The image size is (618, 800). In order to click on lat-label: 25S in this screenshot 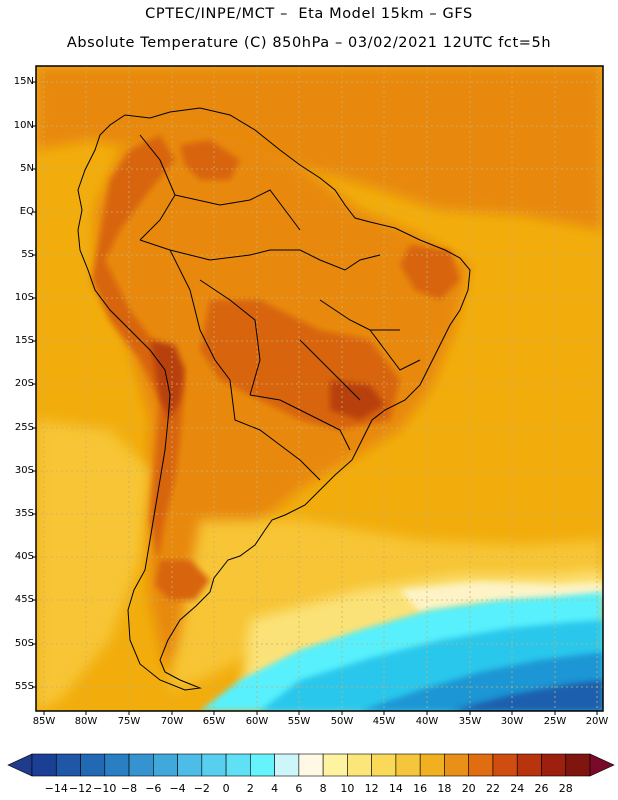, I will do `click(24, 427)`.